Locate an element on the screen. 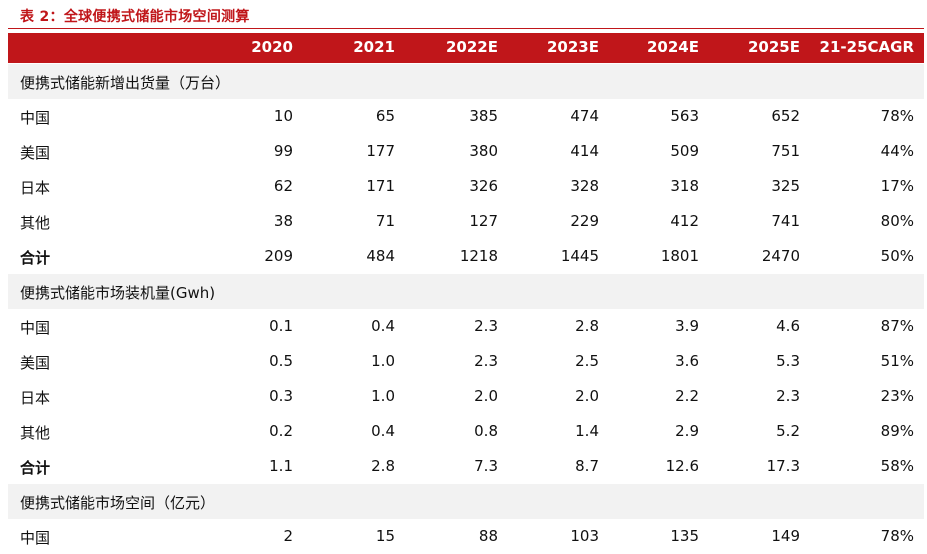  table-cell: 171 is located at coordinates (380, 186).